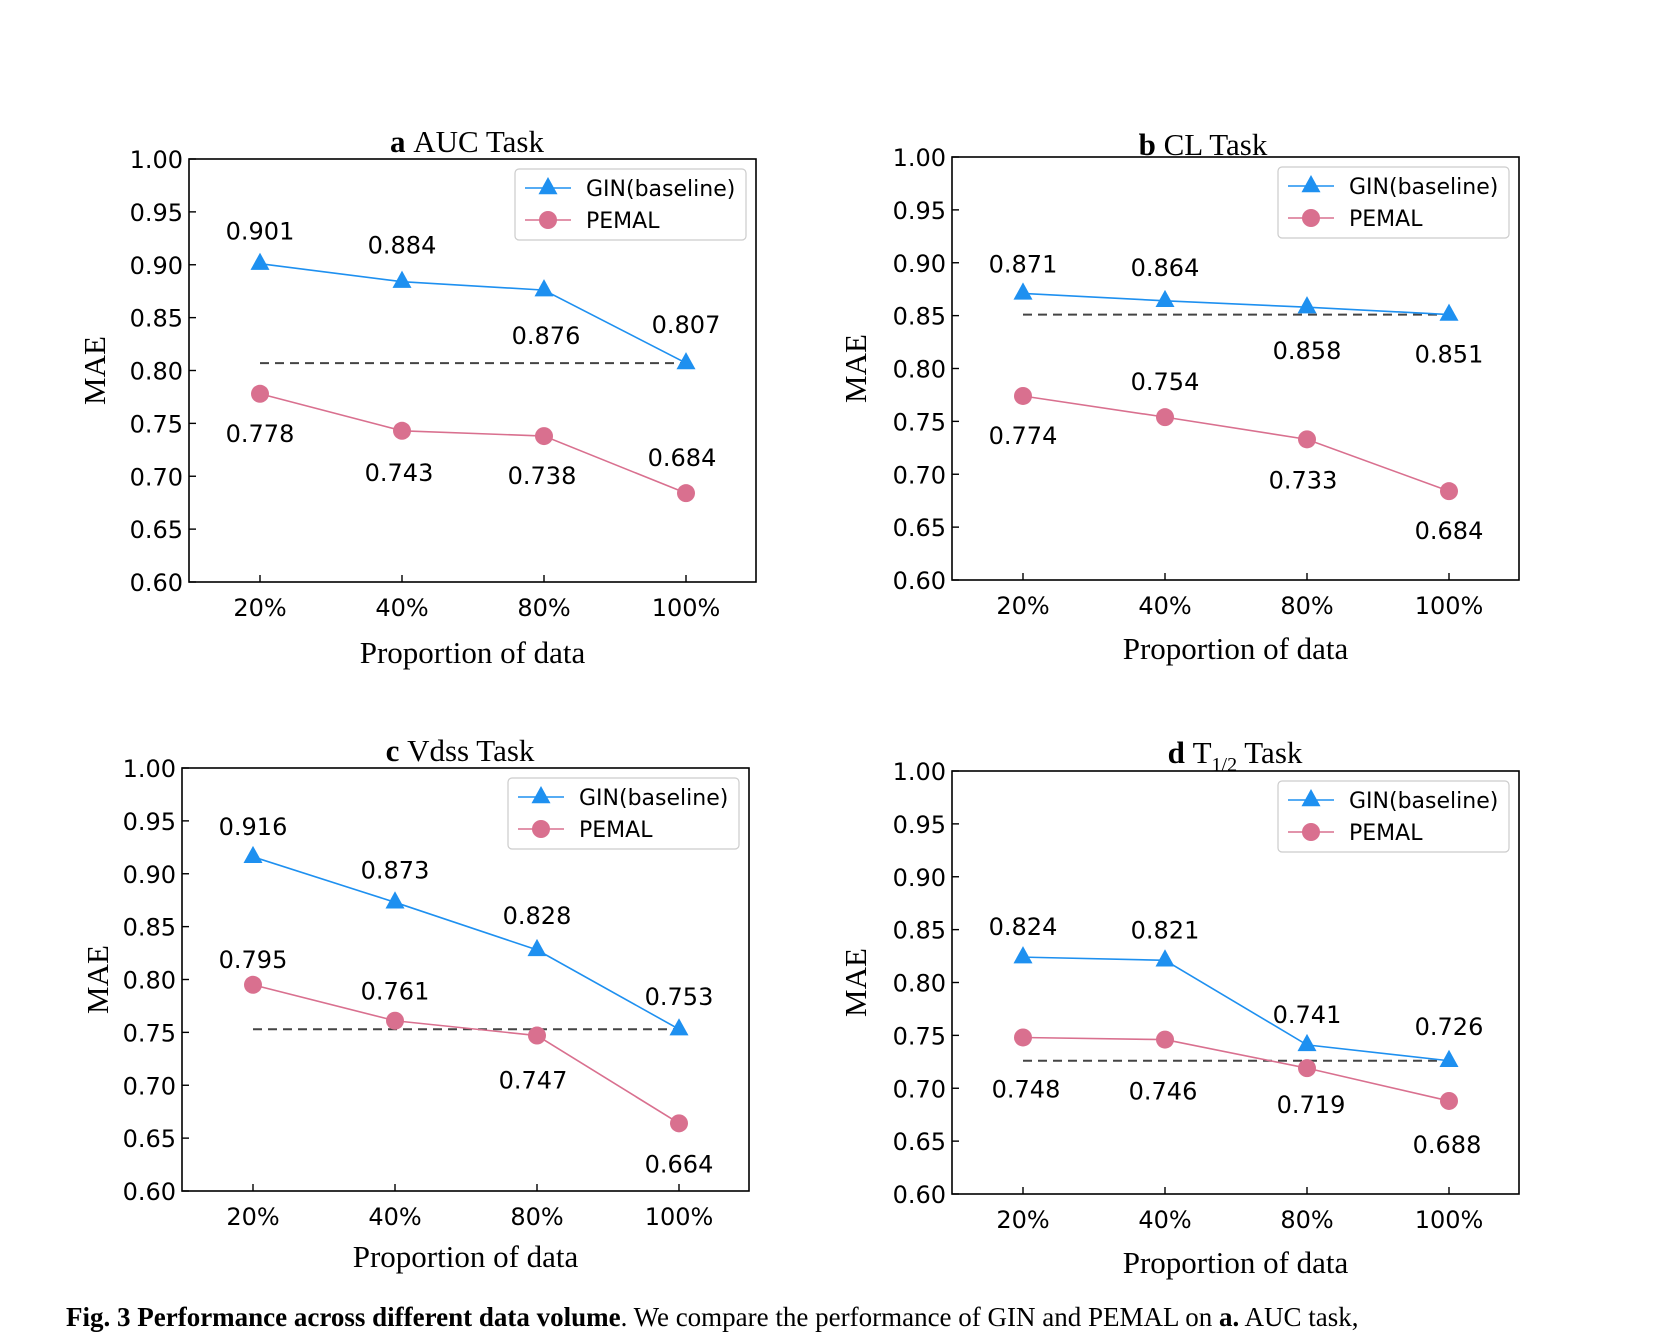 This screenshot has height=1337, width=1674. What do you see at coordinates (395, 870) in the screenshot?
I see `gin-data-label: 0.873` at bounding box center [395, 870].